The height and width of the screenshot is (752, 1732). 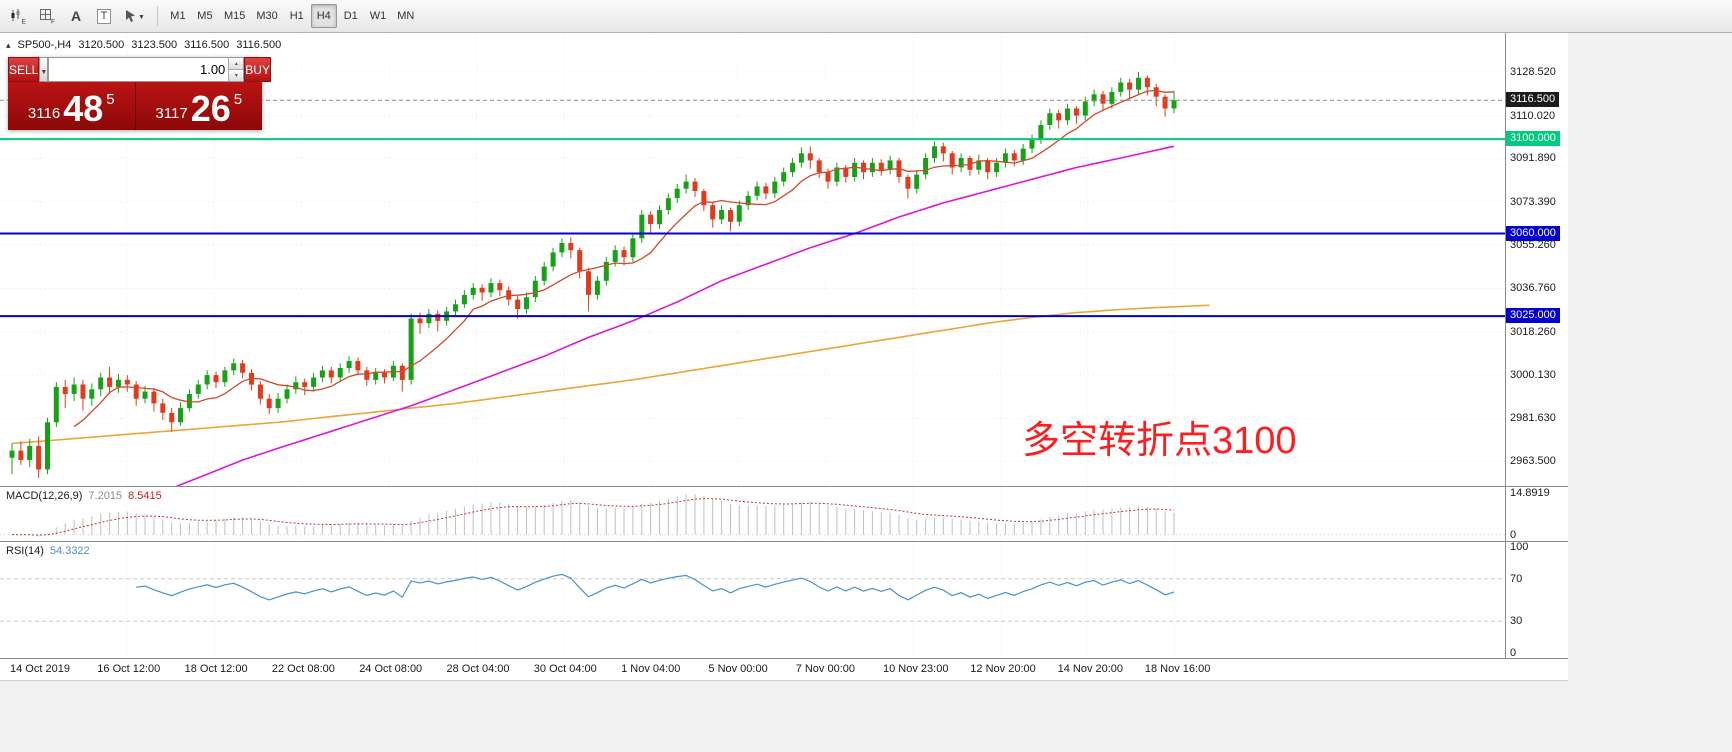 I want to click on timeframe-h4: H4, so click(x=323, y=16).